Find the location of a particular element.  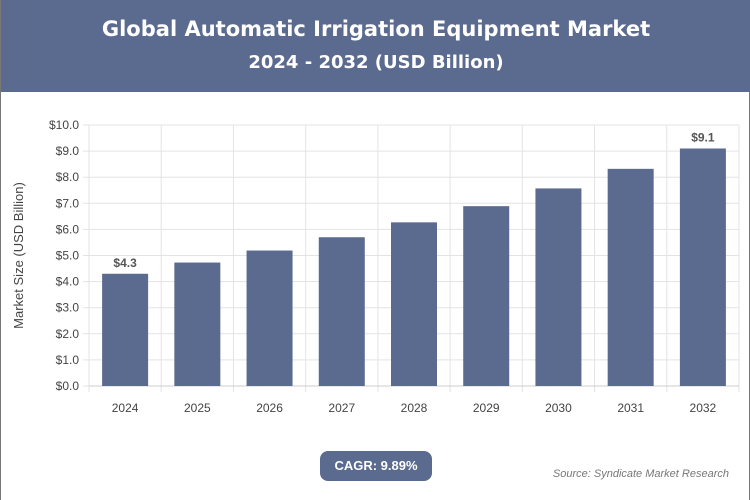

y-axis-label: Market Size (USD Billion) is located at coordinates (18, 255).